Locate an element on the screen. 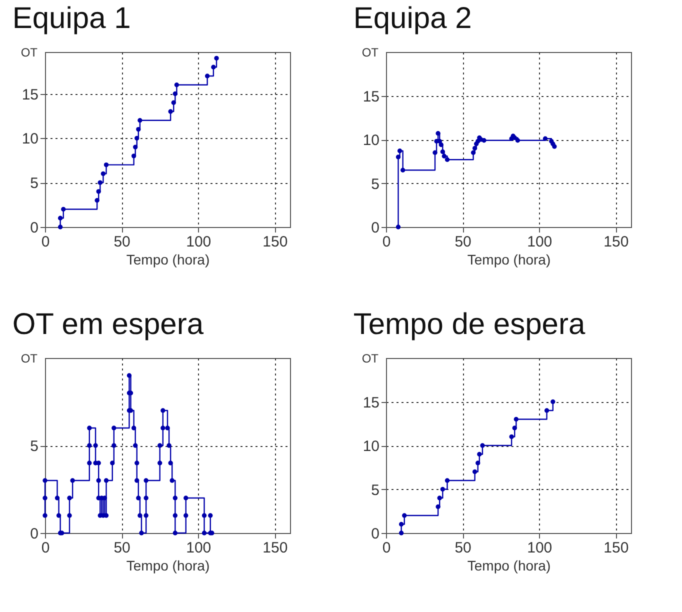 This screenshot has height=612, width=682. chart-title: OT em espera is located at coordinates (108, 324).